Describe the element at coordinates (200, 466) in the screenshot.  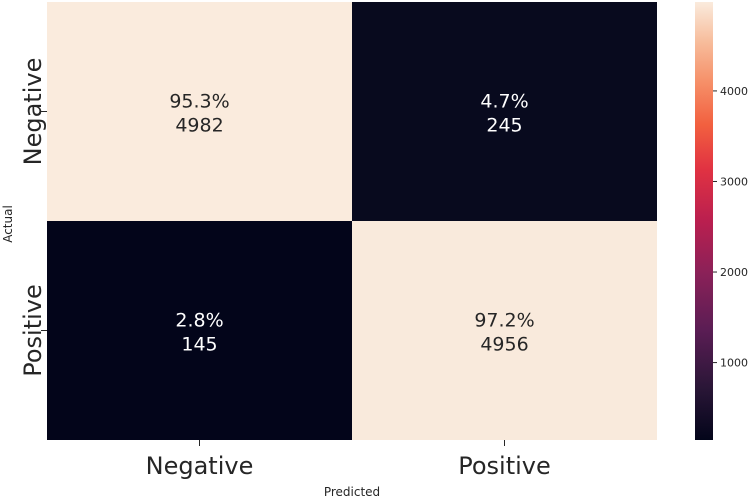
I see `x-tick-label: Negative` at that location.